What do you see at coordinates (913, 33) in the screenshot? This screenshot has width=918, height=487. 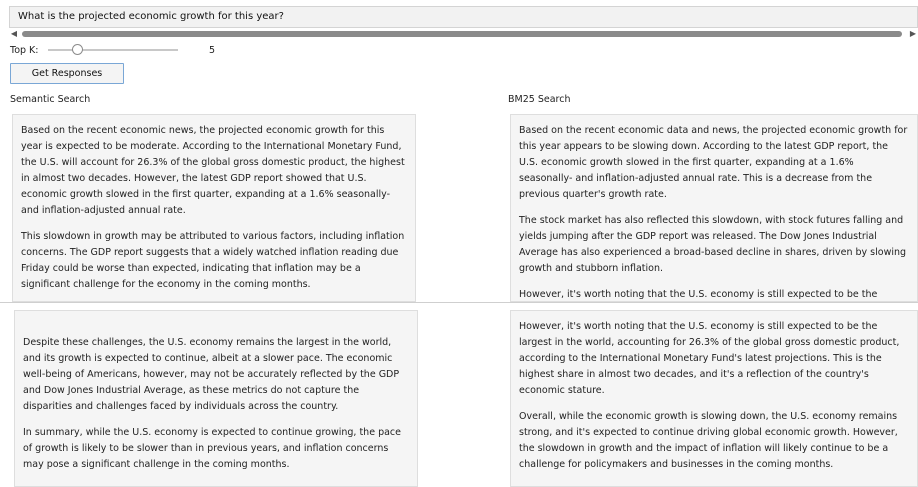 I see `scroll-right-icon: ▶` at bounding box center [913, 33].